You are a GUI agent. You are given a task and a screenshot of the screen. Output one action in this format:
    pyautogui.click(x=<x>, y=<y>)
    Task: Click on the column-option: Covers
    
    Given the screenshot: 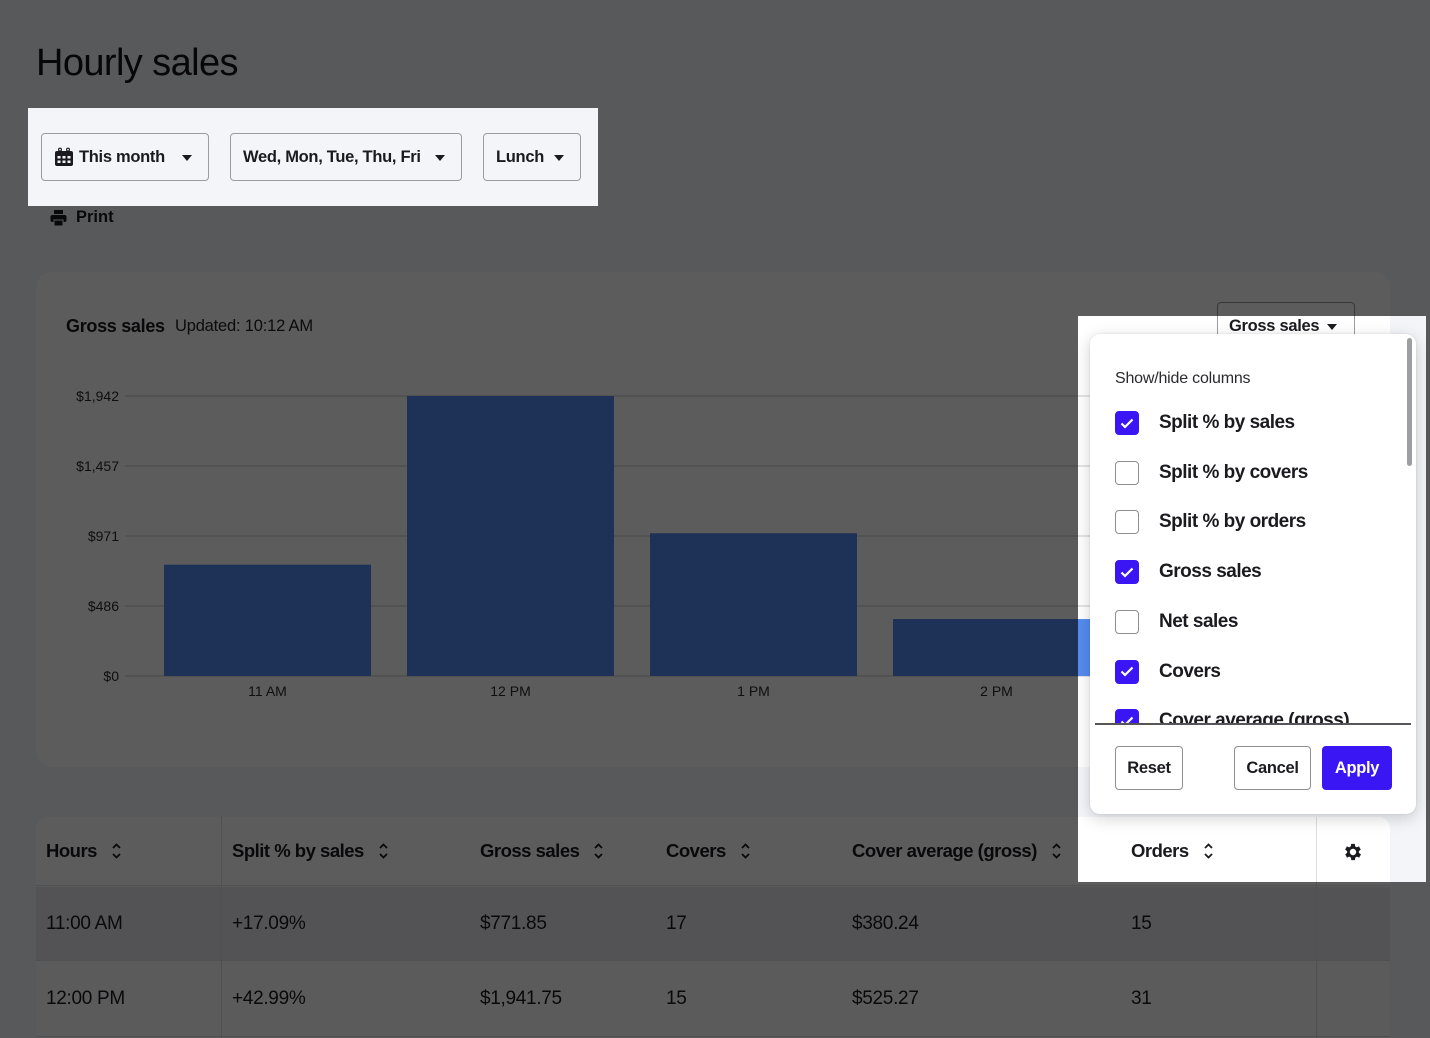 What is the action you would take?
    pyautogui.click(x=1168, y=672)
    